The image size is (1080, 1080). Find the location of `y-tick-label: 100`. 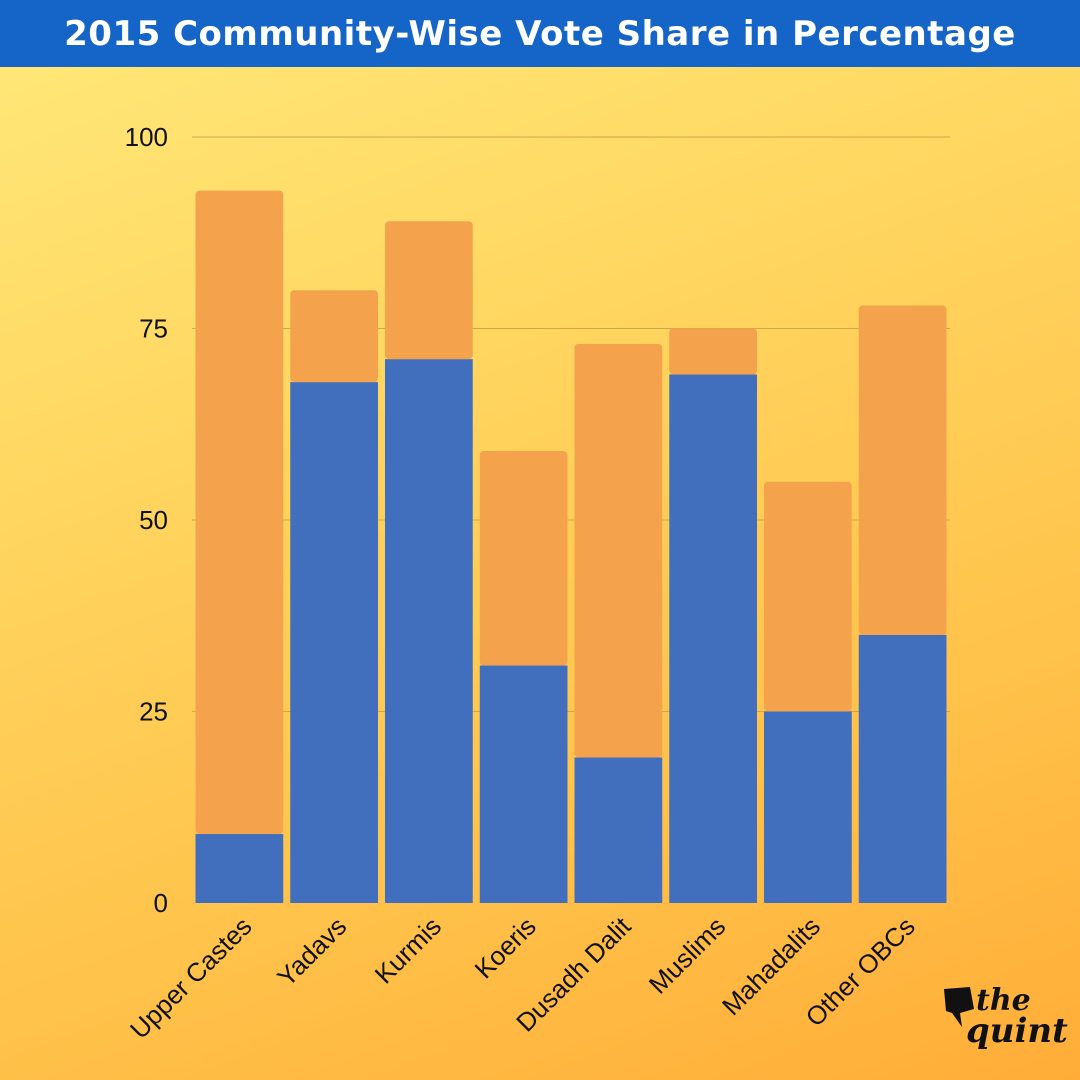

y-tick-label: 100 is located at coordinates (146, 137).